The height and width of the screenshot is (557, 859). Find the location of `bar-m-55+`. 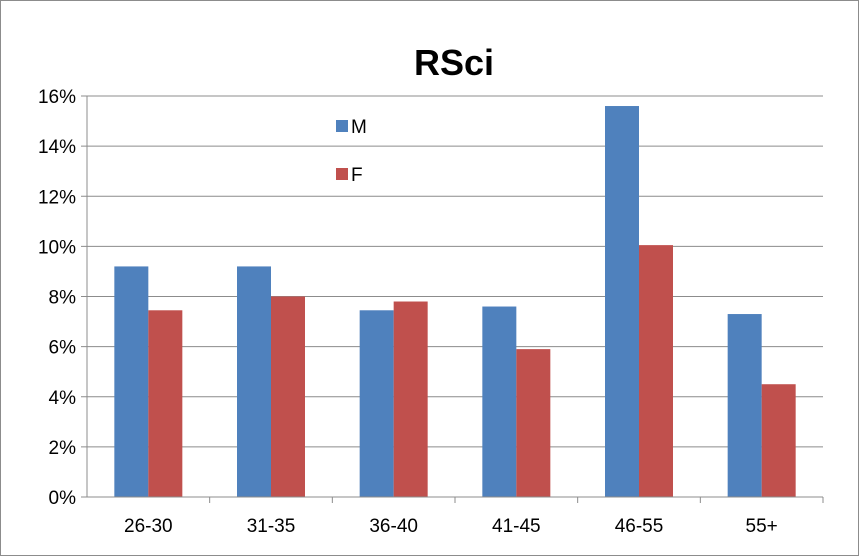

bar-m-55+ is located at coordinates (744, 405).